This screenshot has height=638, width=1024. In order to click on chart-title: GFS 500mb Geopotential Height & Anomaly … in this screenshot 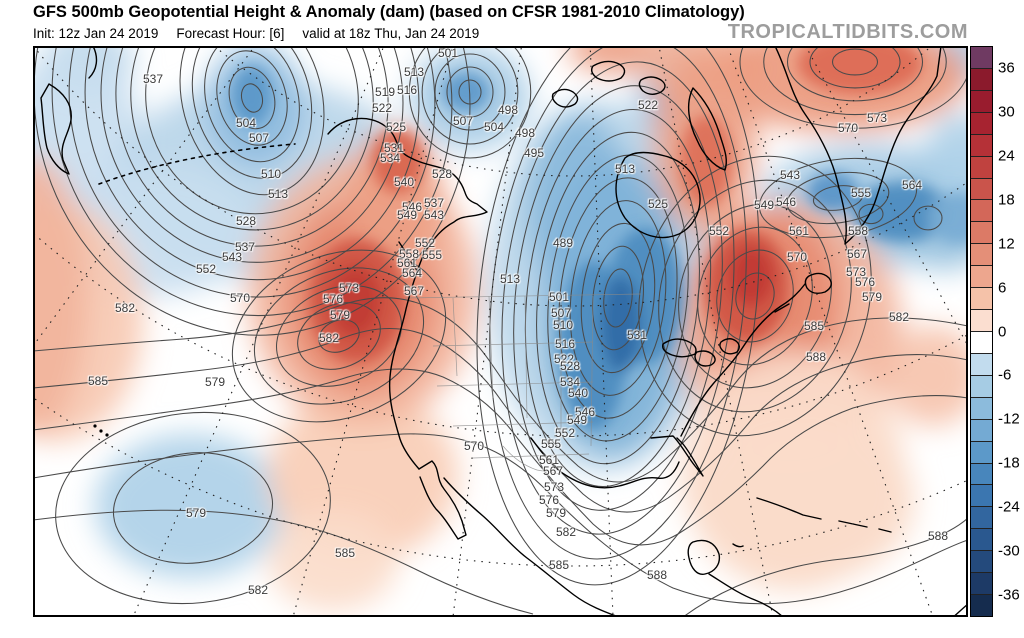, I will do `click(389, 12)`.